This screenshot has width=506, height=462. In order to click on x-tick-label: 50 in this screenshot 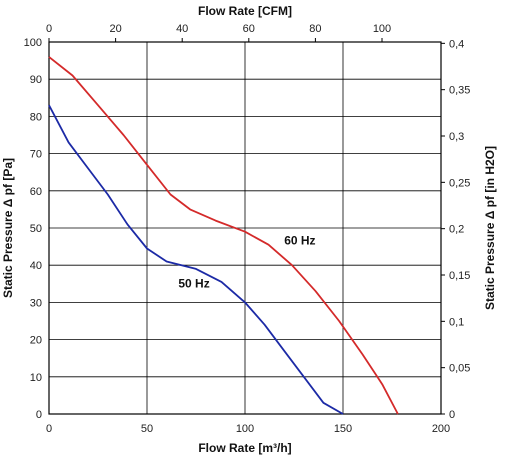, I will do `click(147, 429)`.